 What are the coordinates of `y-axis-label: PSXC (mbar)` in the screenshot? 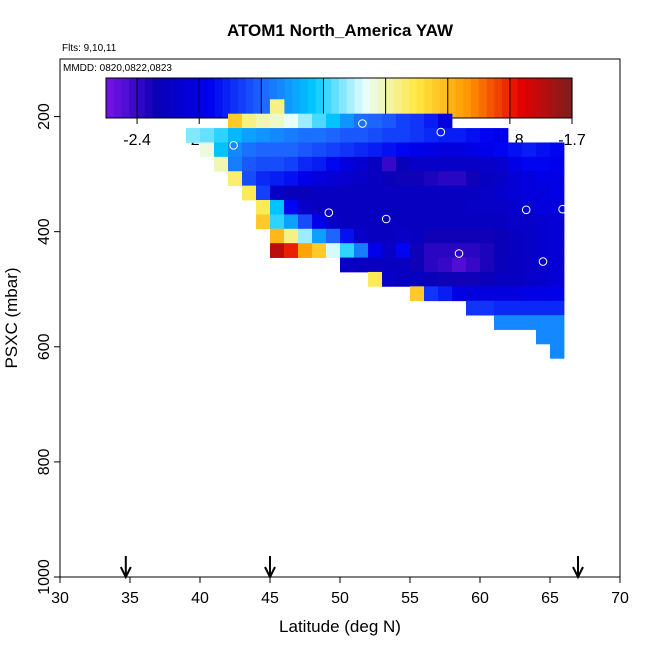 It's located at (11, 317).